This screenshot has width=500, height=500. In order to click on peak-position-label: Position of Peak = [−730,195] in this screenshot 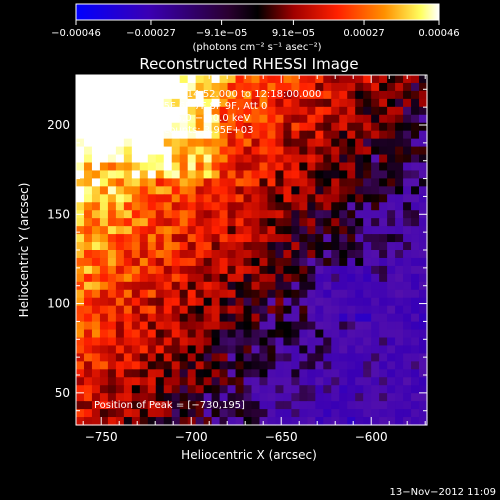, I will do `click(169, 405)`.